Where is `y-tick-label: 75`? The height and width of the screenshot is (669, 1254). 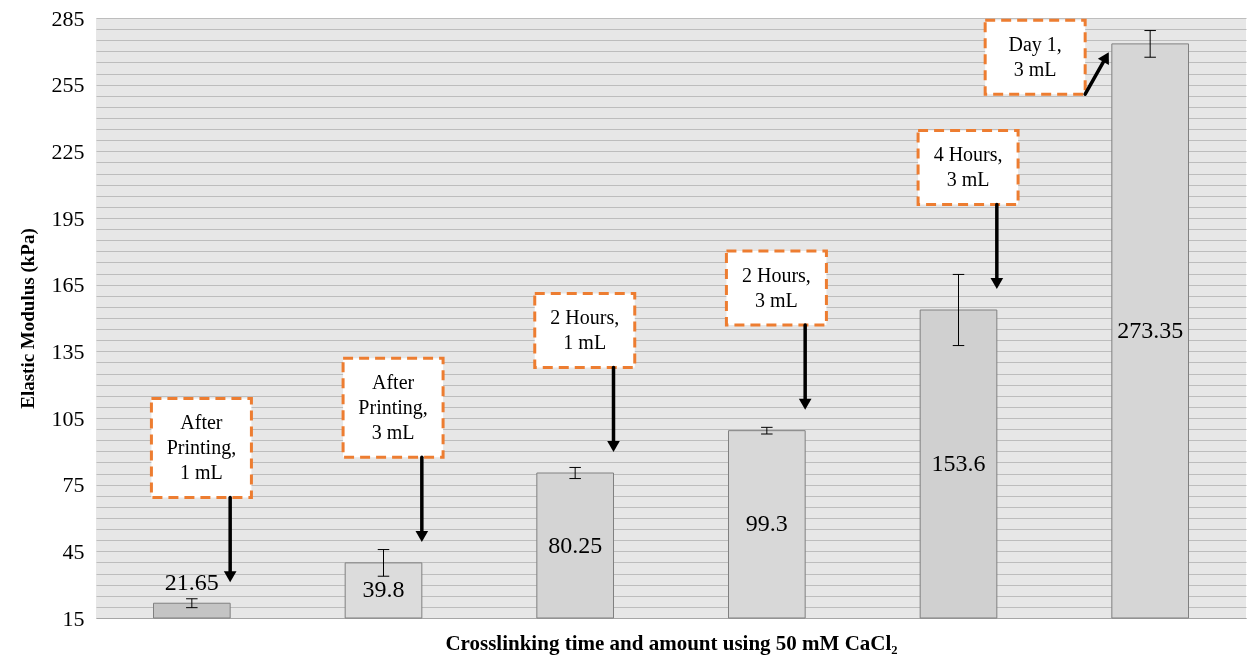 y-tick-label: 75 is located at coordinates (73, 485).